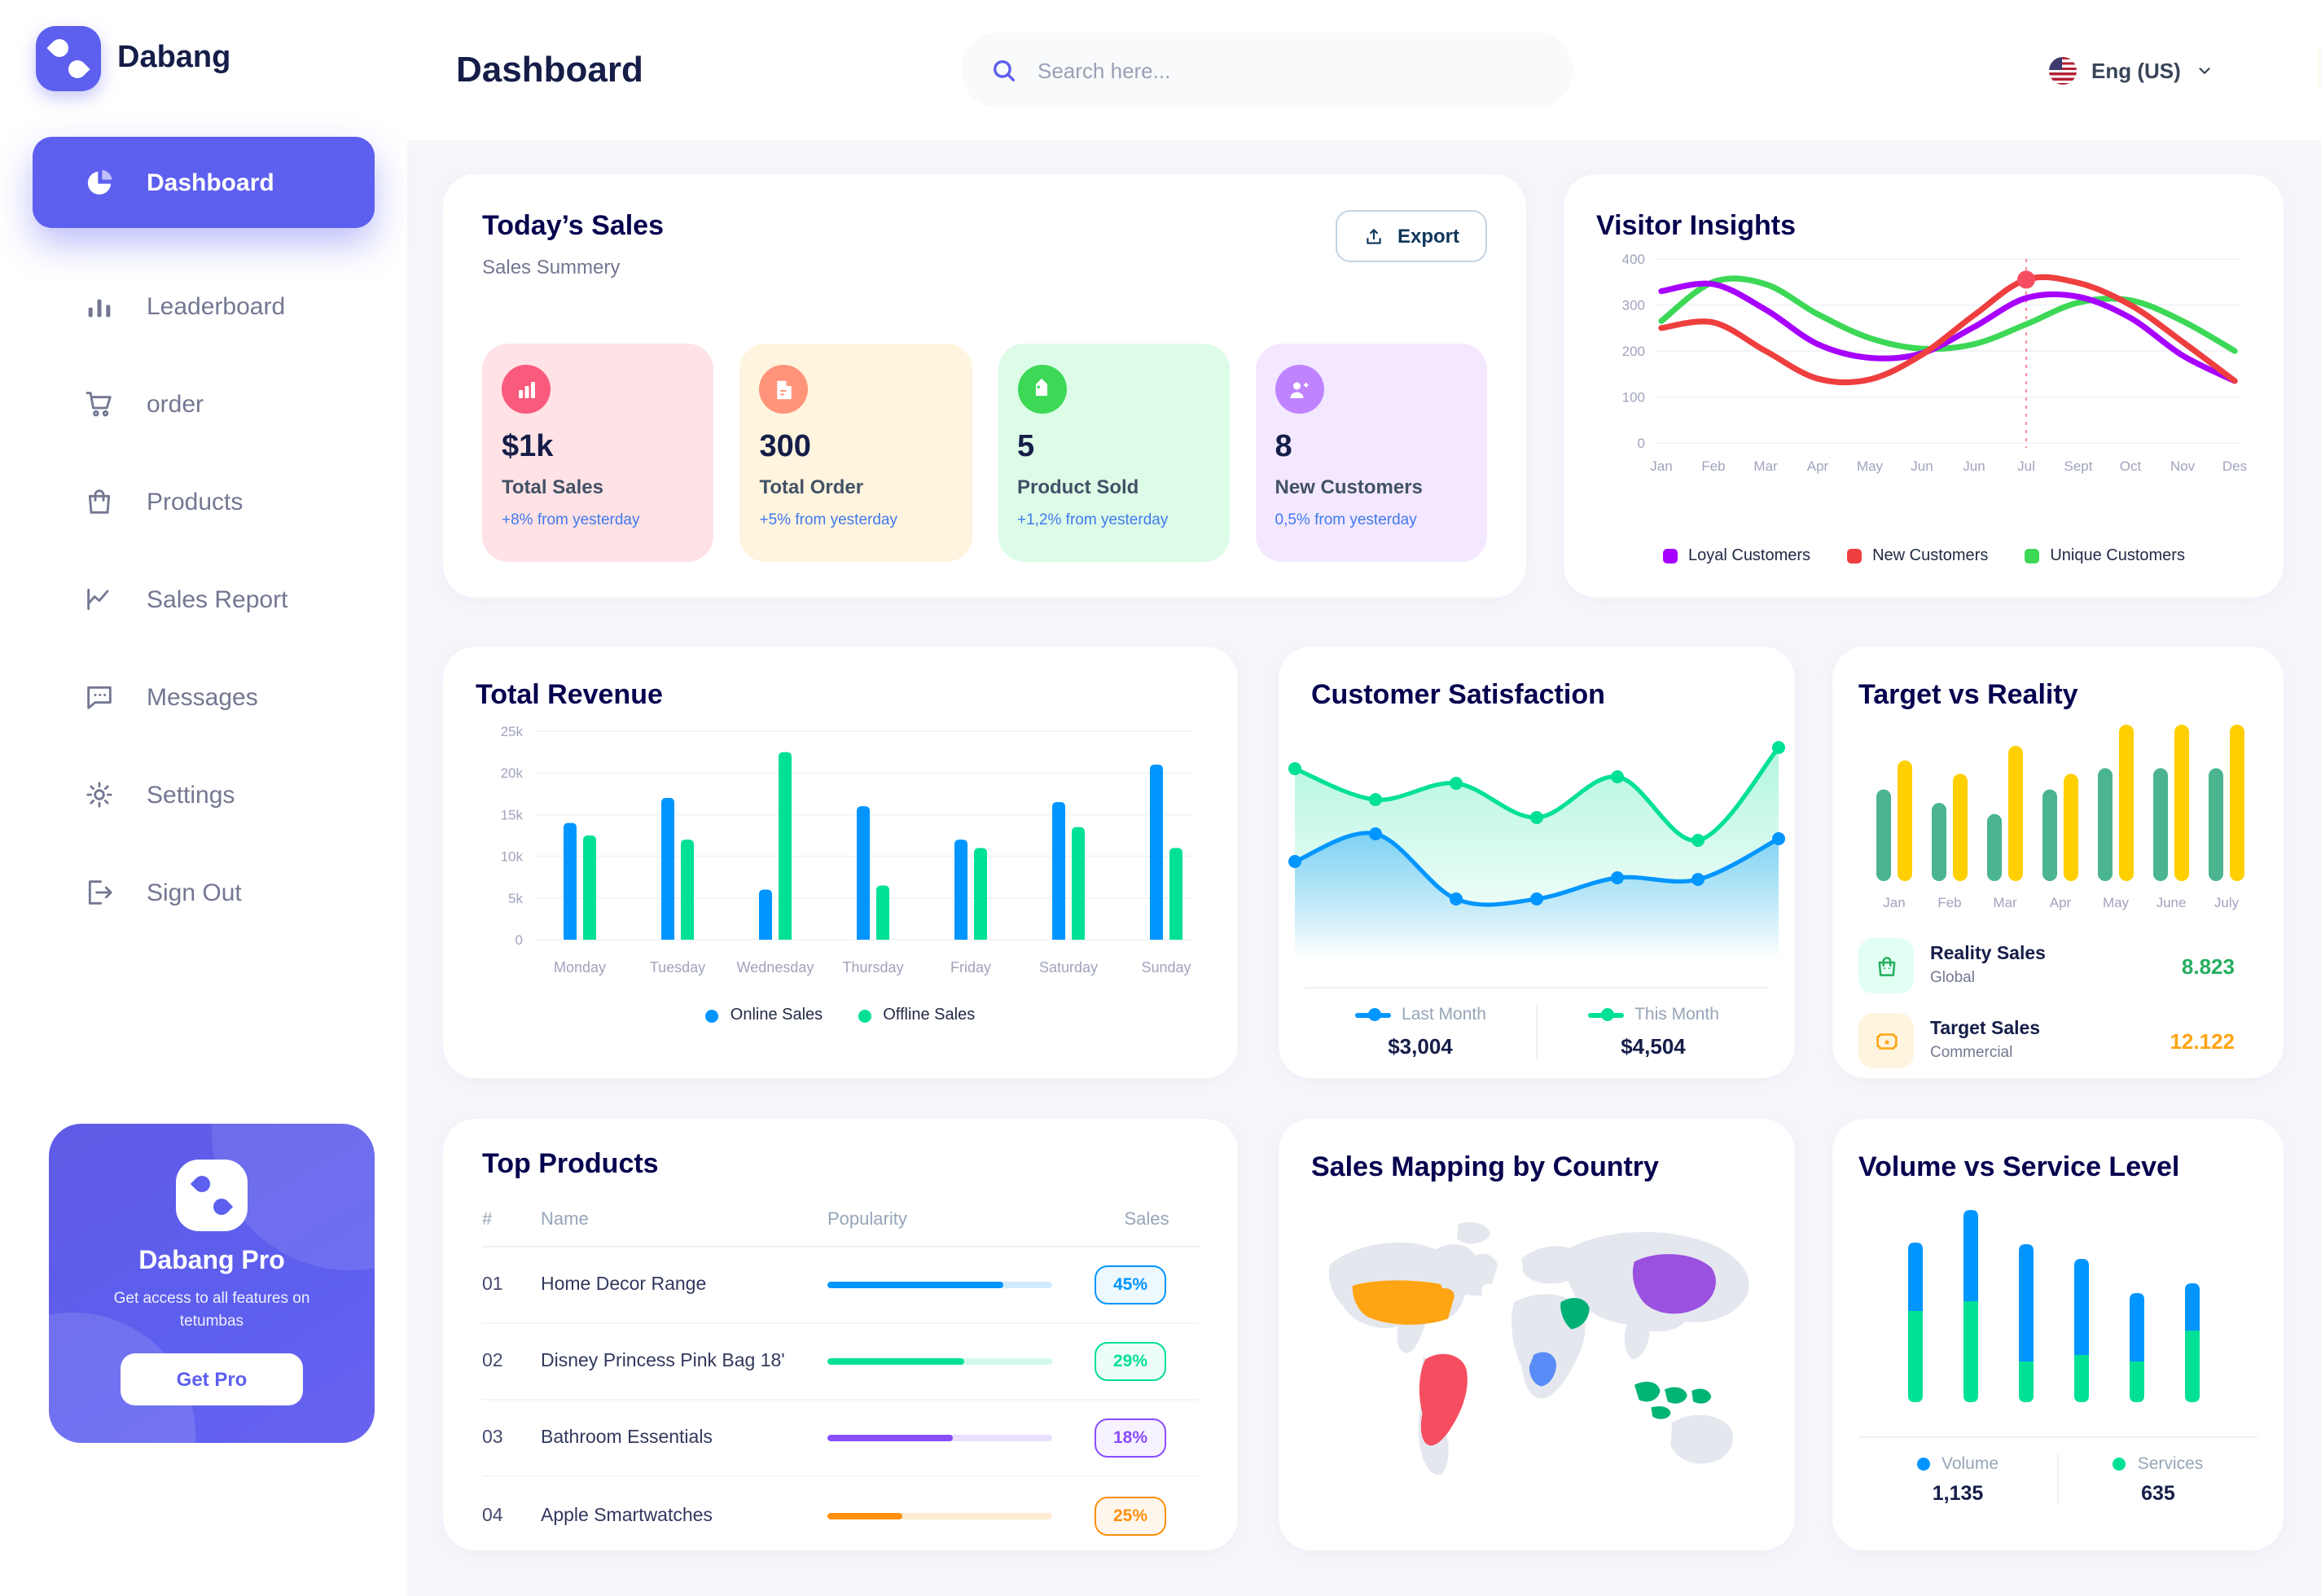 This screenshot has height=1596, width=2321. I want to click on stat-card-total-sales: $1k Total Sales +8% from yesterday, so click(598, 453).